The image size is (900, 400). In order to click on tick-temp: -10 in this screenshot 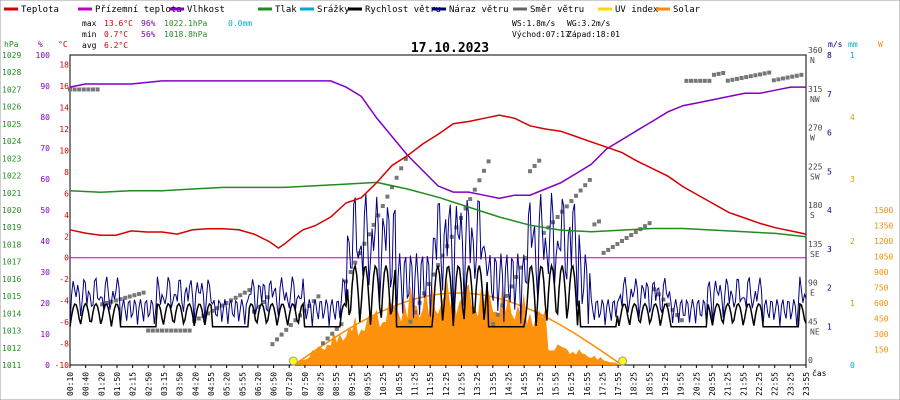, I will do `click(62, 365)`.